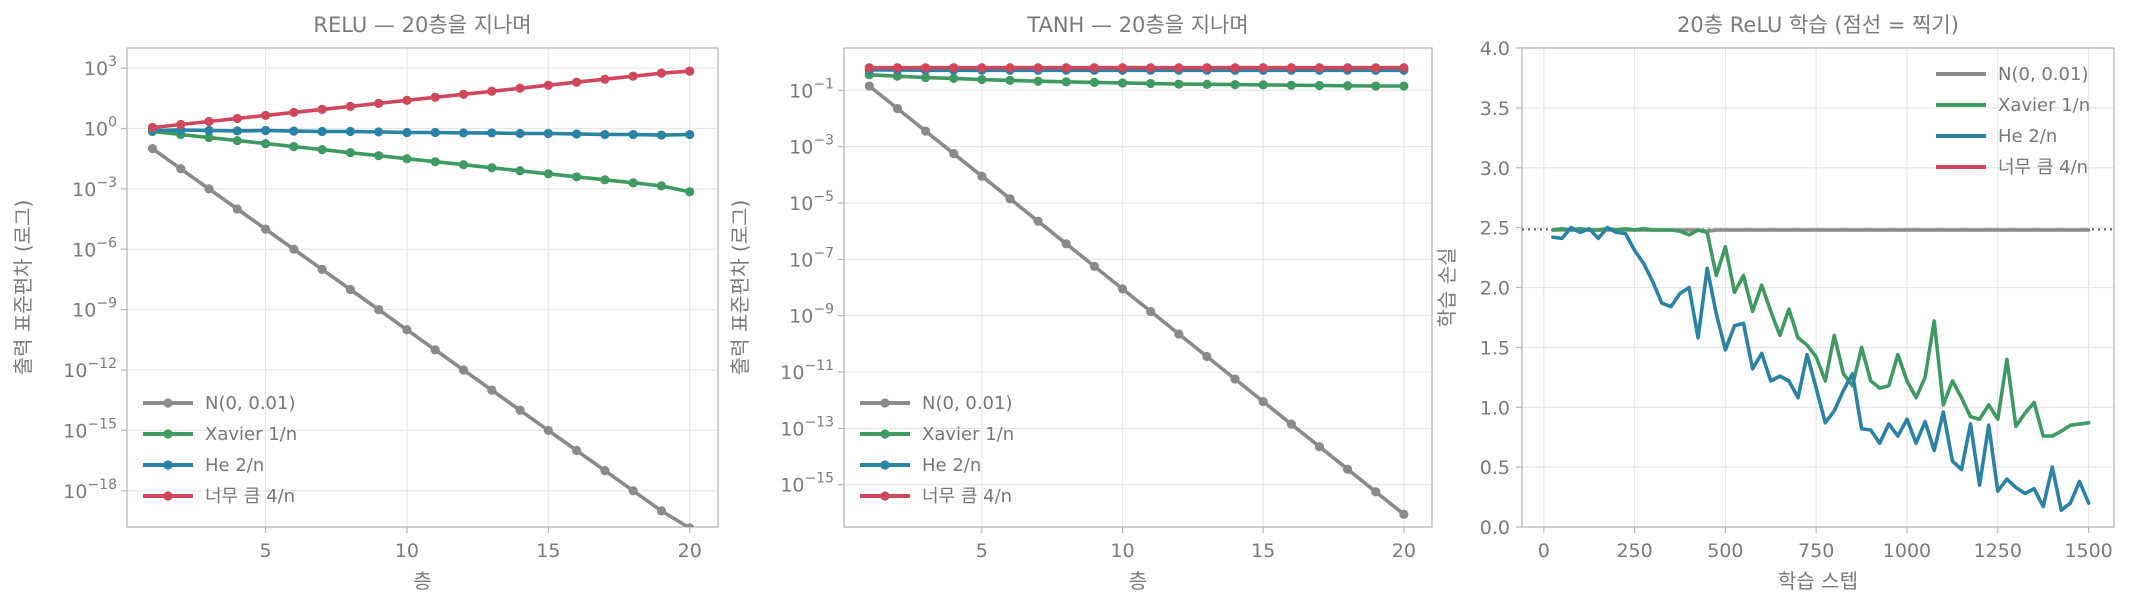  What do you see at coordinates (811, 315) in the screenshot?
I see `y-tick-label: 10⁻⁹` at bounding box center [811, 315].